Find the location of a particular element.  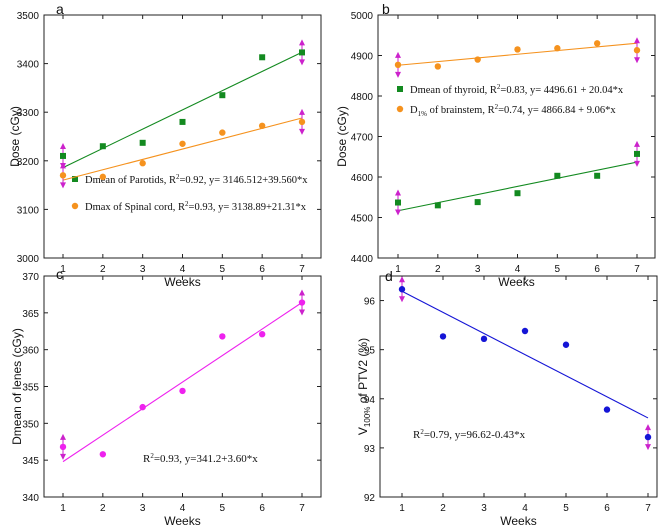

y-axis-title: Dose (cGy) is located at coordinates (15, 136).